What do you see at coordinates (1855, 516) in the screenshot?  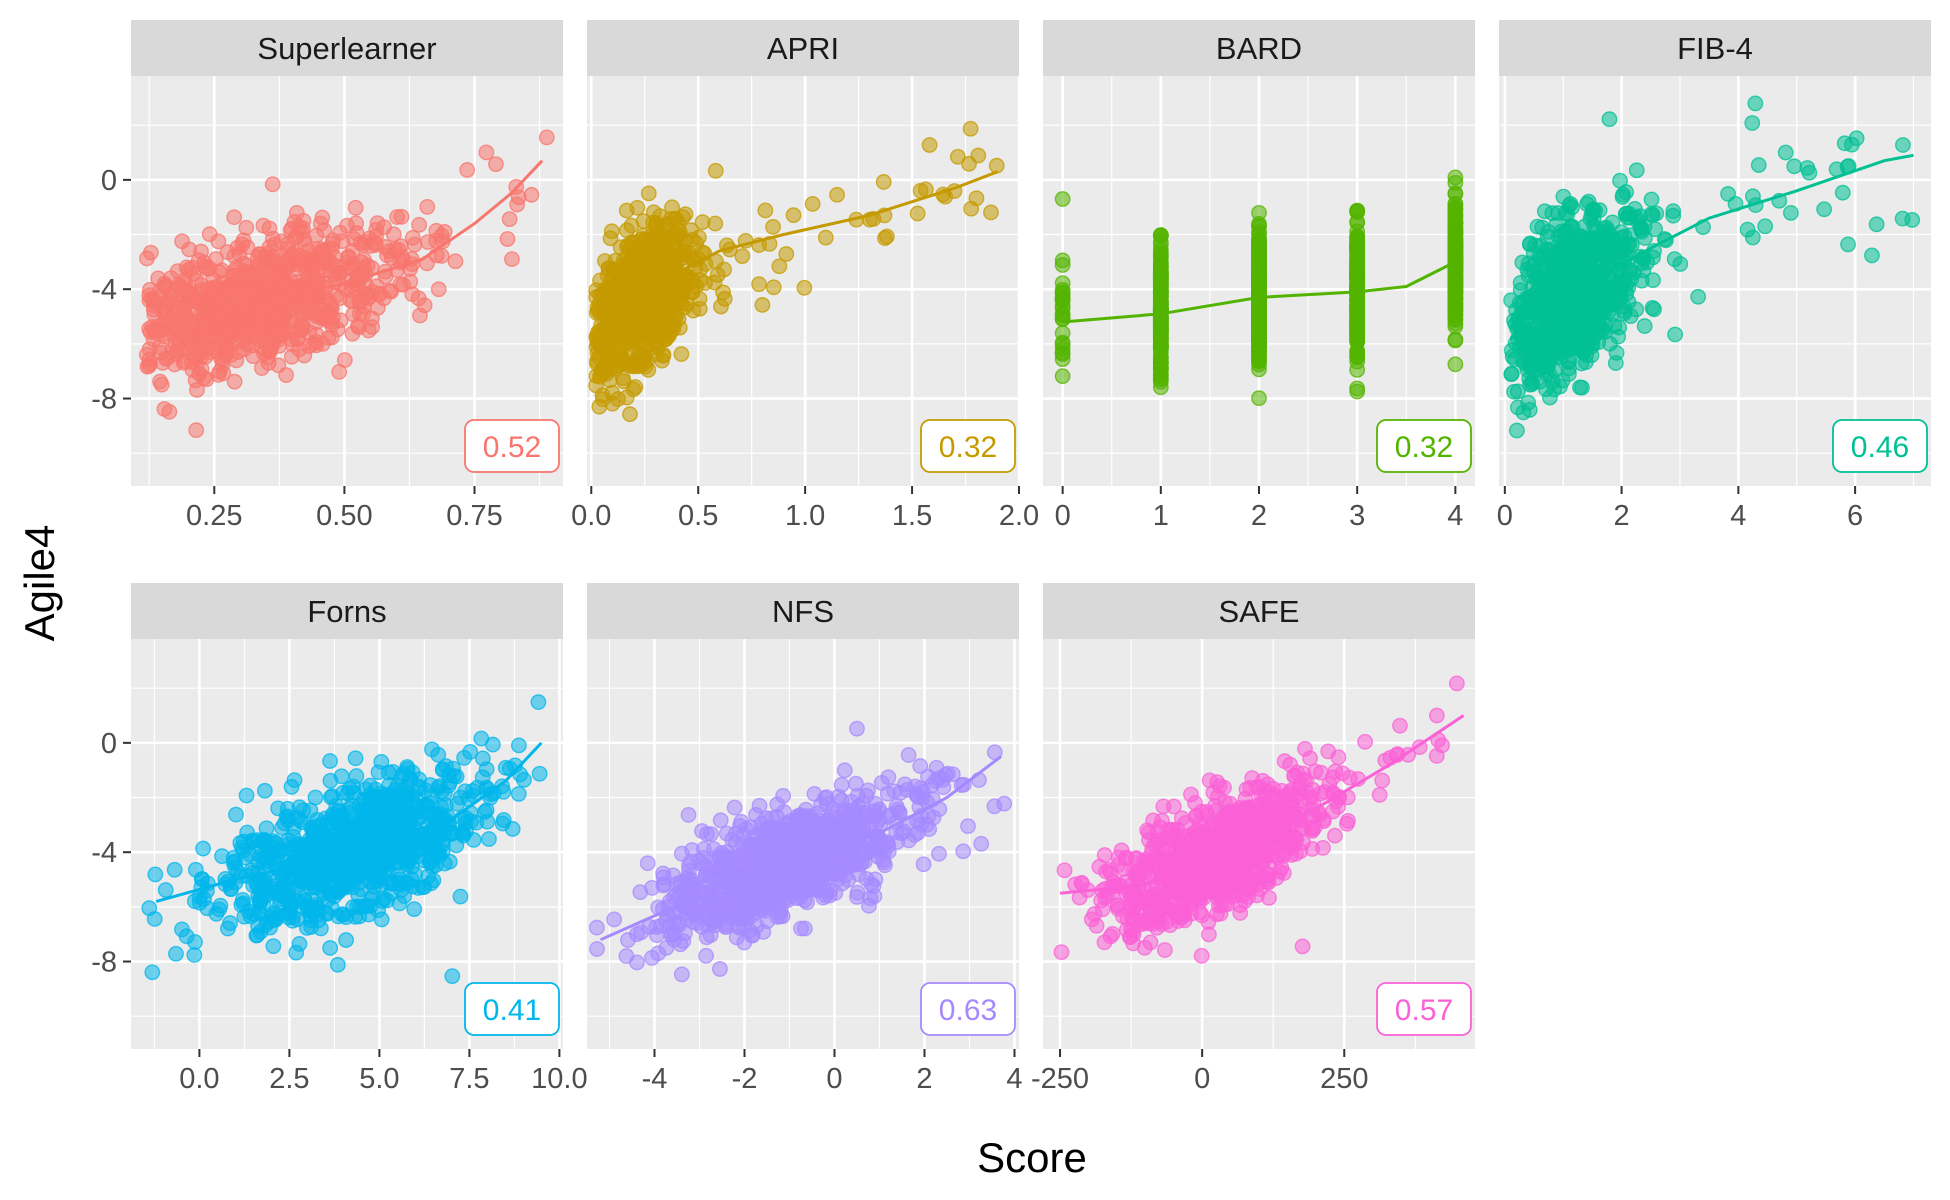 I see `x-tick-label: 6` at bounding box center [1855, 516].